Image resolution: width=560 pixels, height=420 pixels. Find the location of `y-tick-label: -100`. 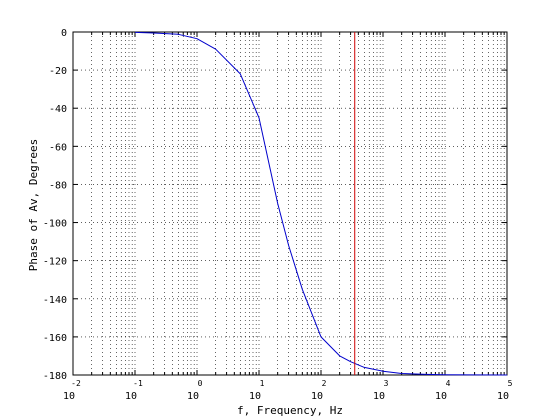

y-tick-label: -100 is located at coordinates (55, 224).